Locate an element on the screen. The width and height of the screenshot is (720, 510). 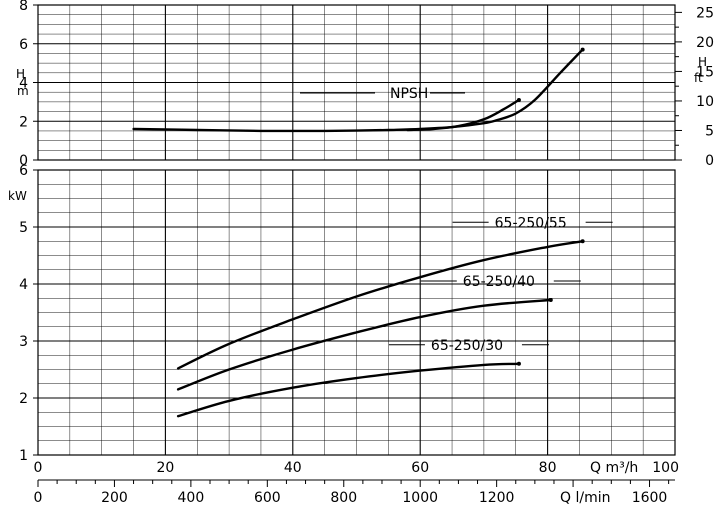
npsh-right-unit-h: H is located at coordinates (702, 62).